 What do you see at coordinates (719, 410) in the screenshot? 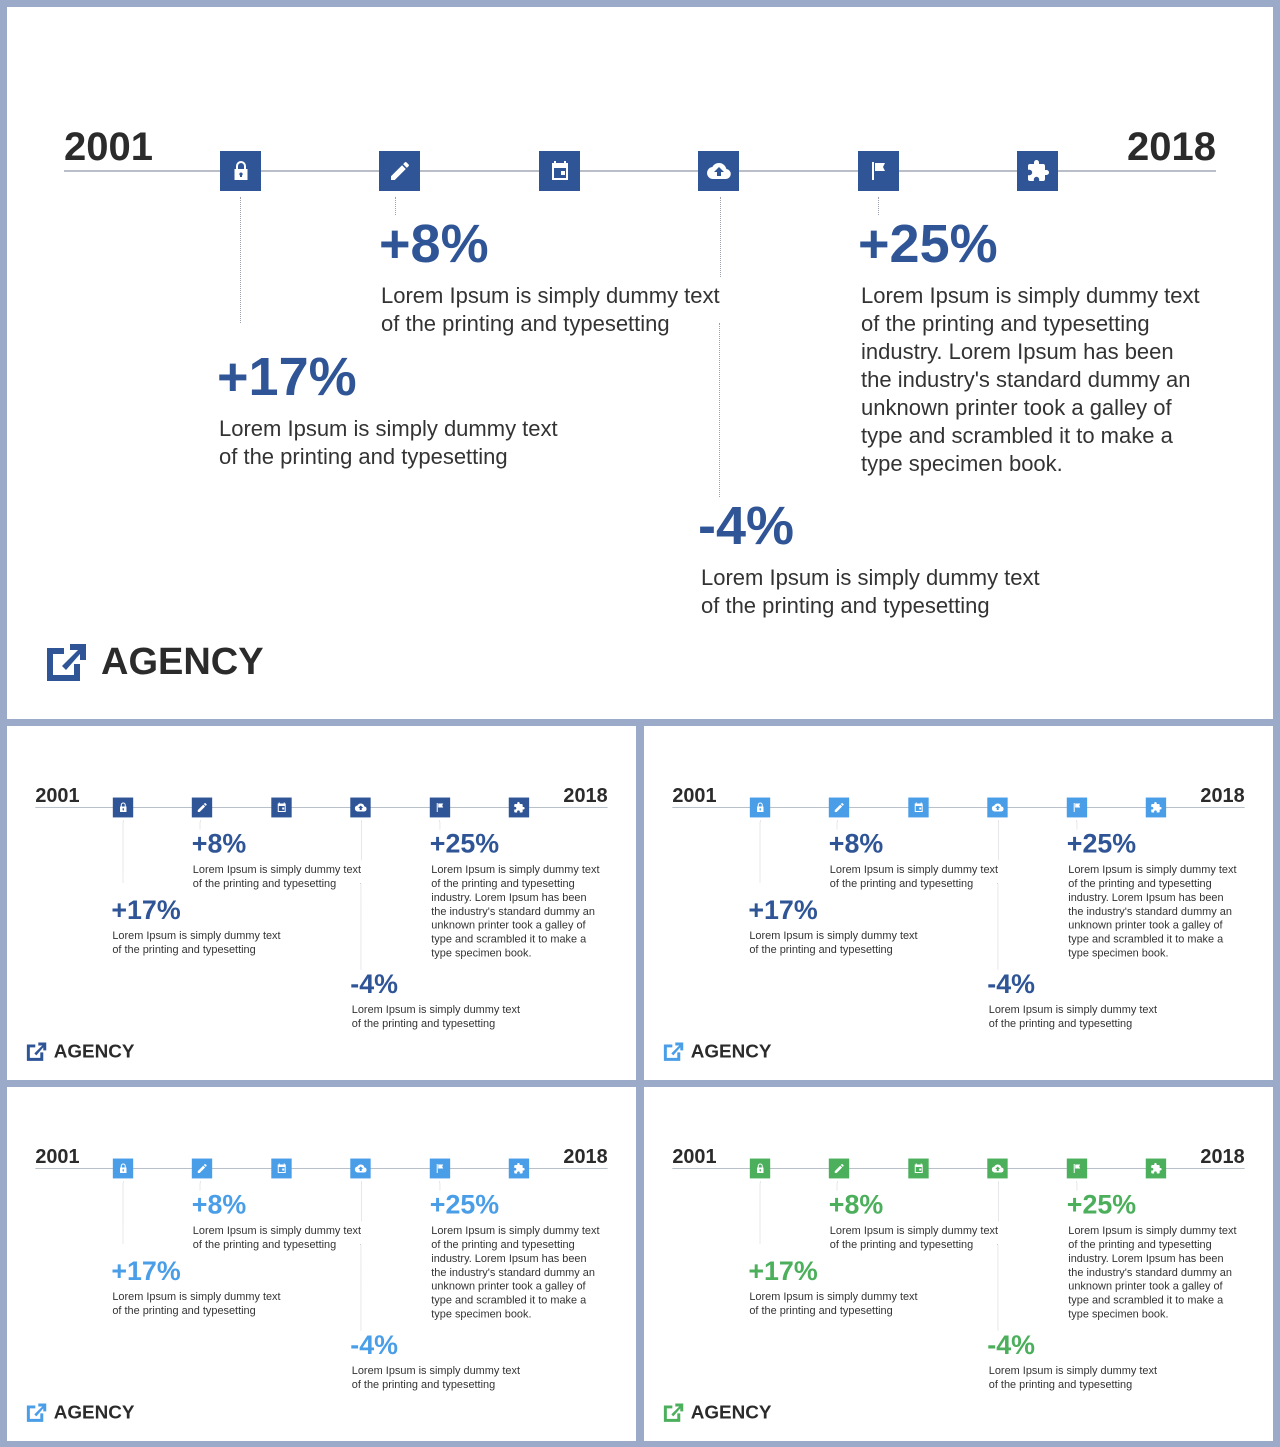
I see `connector-4-lower` at bounding box center [719, 410].